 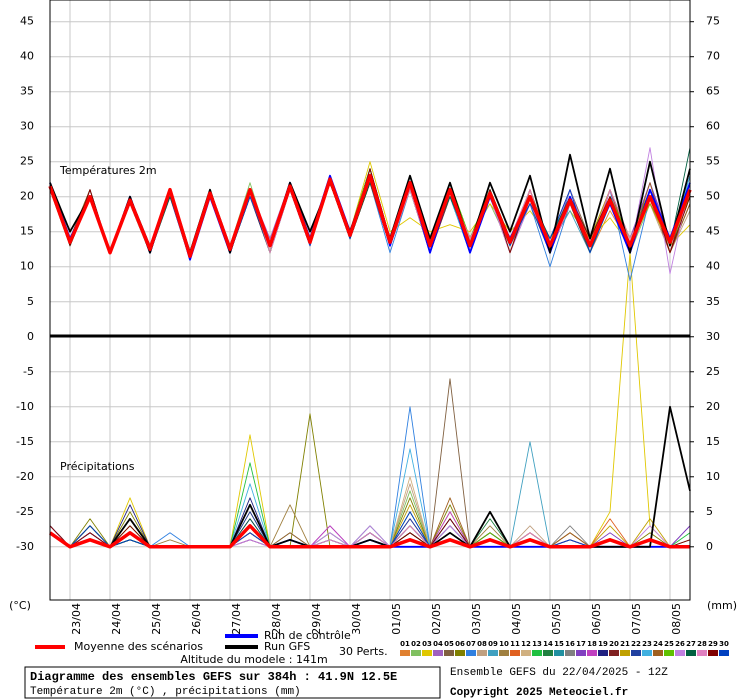 I want to click on y-tick-label: -10, so click(x=25, y=406).